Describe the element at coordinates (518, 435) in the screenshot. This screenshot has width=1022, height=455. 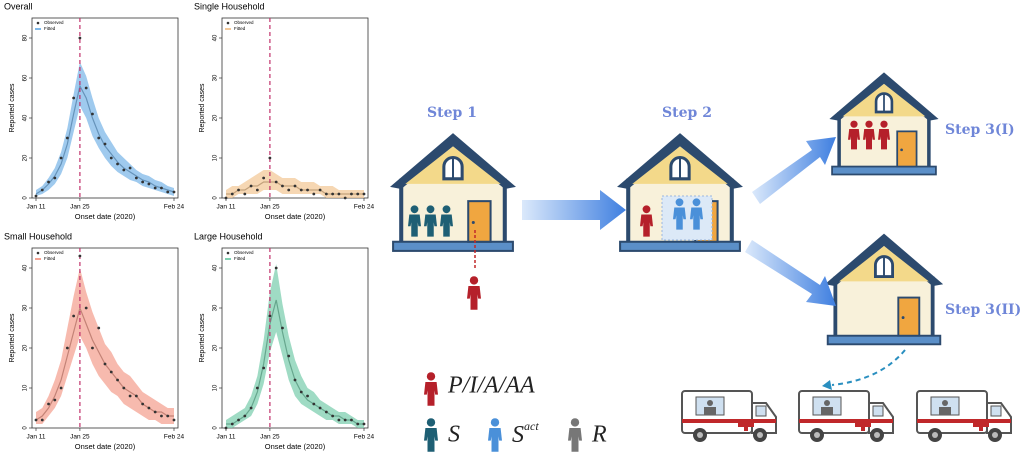
I see `legend-label: S` at that location.